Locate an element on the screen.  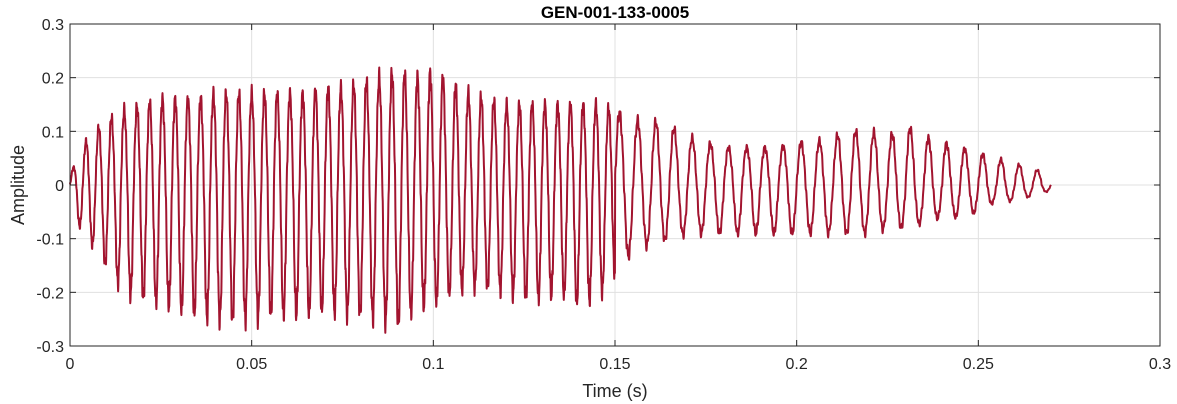
x-tick-label: 0.3 is located at coordinates (1160, 364).